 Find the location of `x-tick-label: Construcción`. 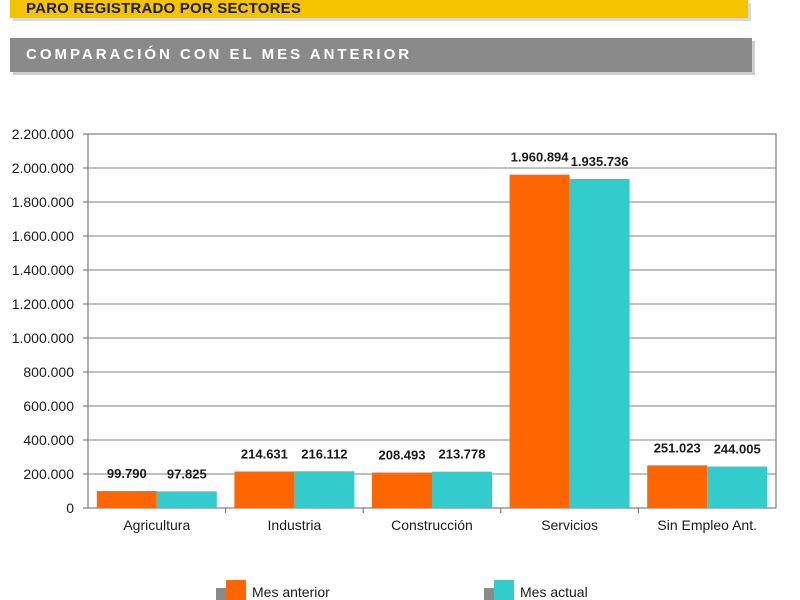

x-tick-label: Construcción is located at coordinates (432, 525).